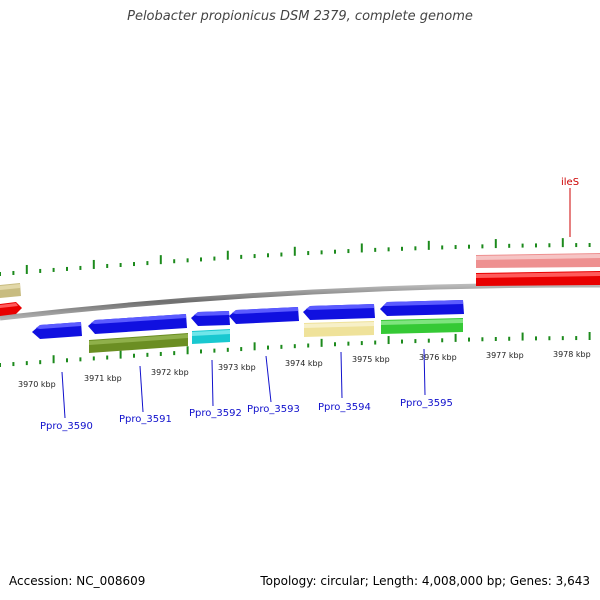  Describe the element at coordinates (103, 378) in the screenshot. I see `scale-label-3971: 3971 kbp` at that location.